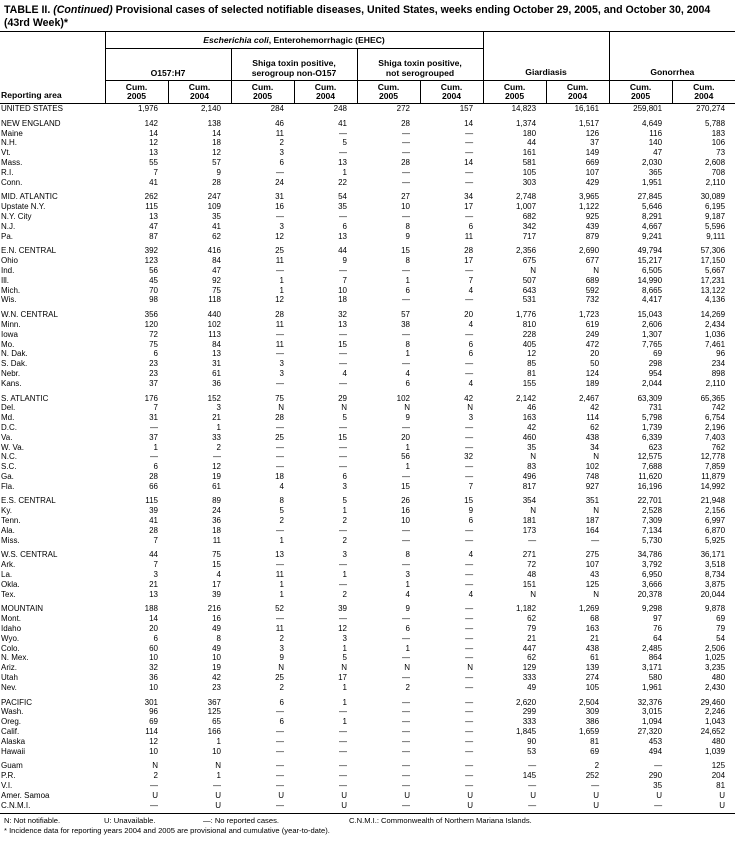 The height and width of the screenshot is (857, 735). Describe the element at coordinates (214, 712) in the screenshot. I see `value-cell: 125` at that location.